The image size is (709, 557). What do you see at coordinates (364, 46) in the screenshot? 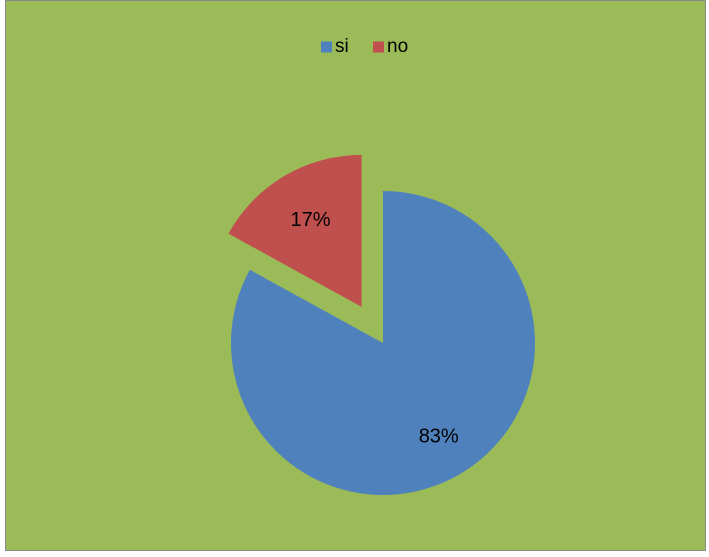
I see `legend: si no` at bounding box center [364, 46].